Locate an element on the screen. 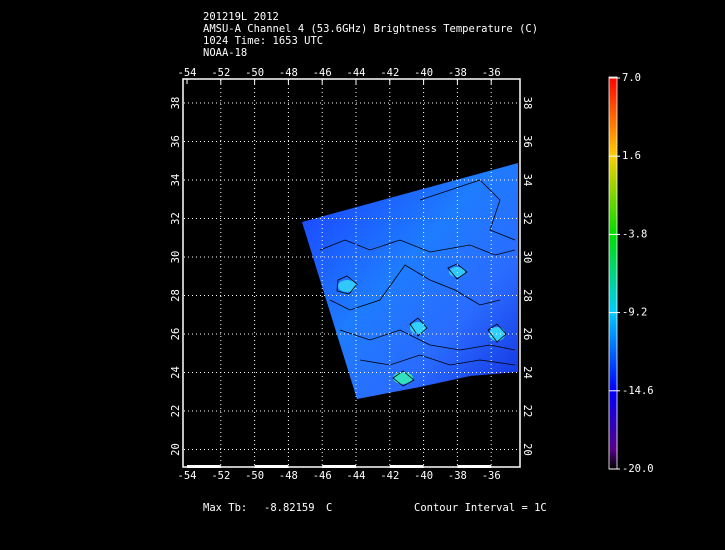  max-value: -8.82159 is located at coordinates (289, 508).